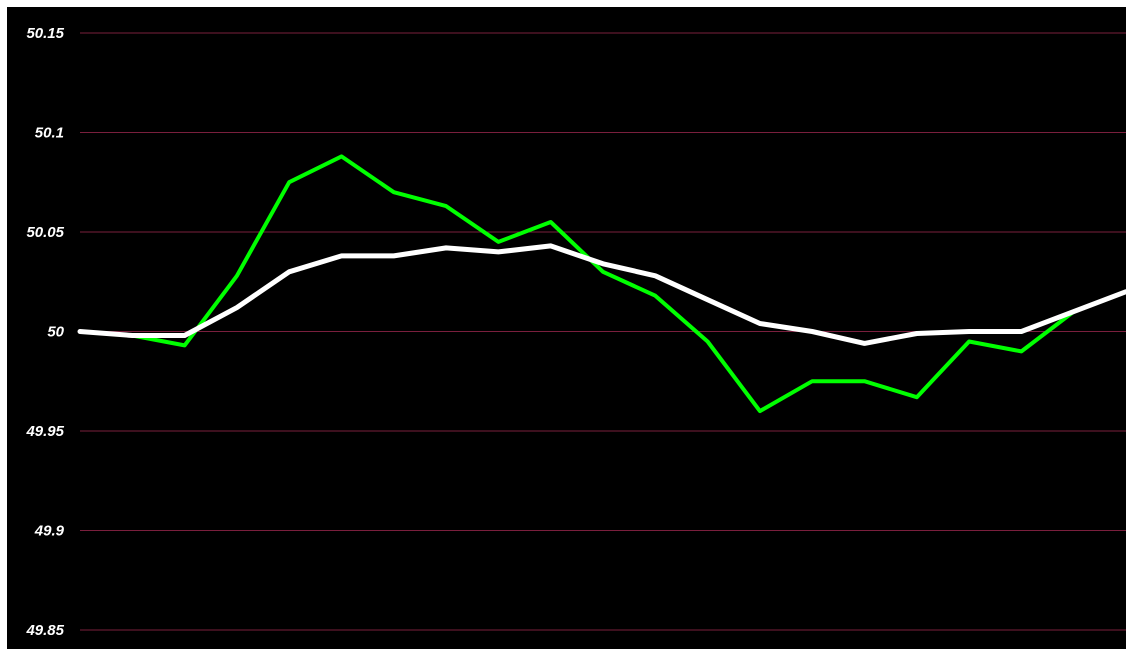  What do you see at coordinates (55, 332) in the screenshot?
I see `y-tick-label: 50` at bounding box center [55, 332].